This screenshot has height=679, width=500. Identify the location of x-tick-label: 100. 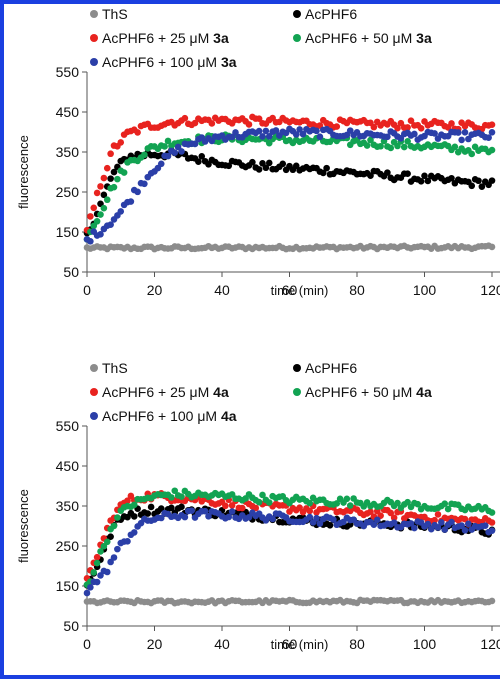
(425, 290).